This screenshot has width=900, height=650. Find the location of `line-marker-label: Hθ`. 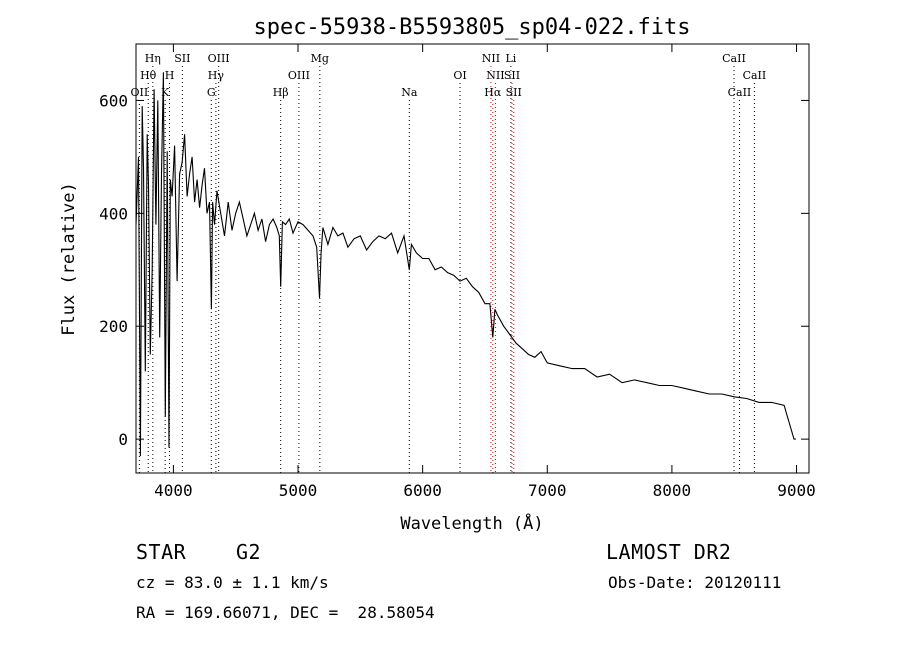

line-marker-label: Hθ is located at coordinates (148, 75).